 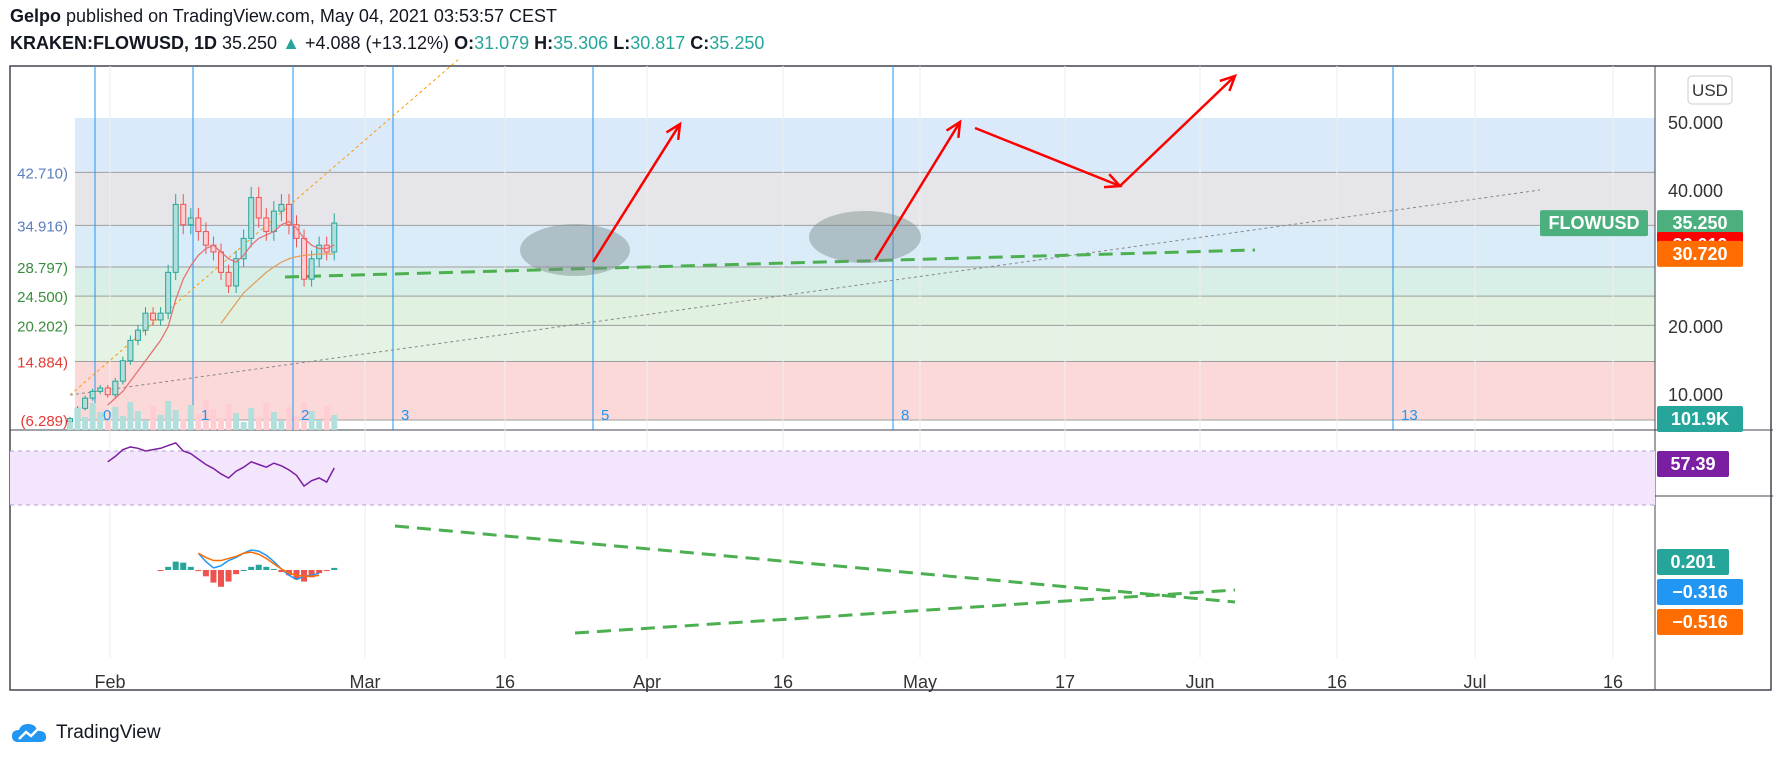 What do you see at coordinates (1695, 327) in the screenshot?
I see `y-tick-label: 20.000` at bounding box center [1695, 327].